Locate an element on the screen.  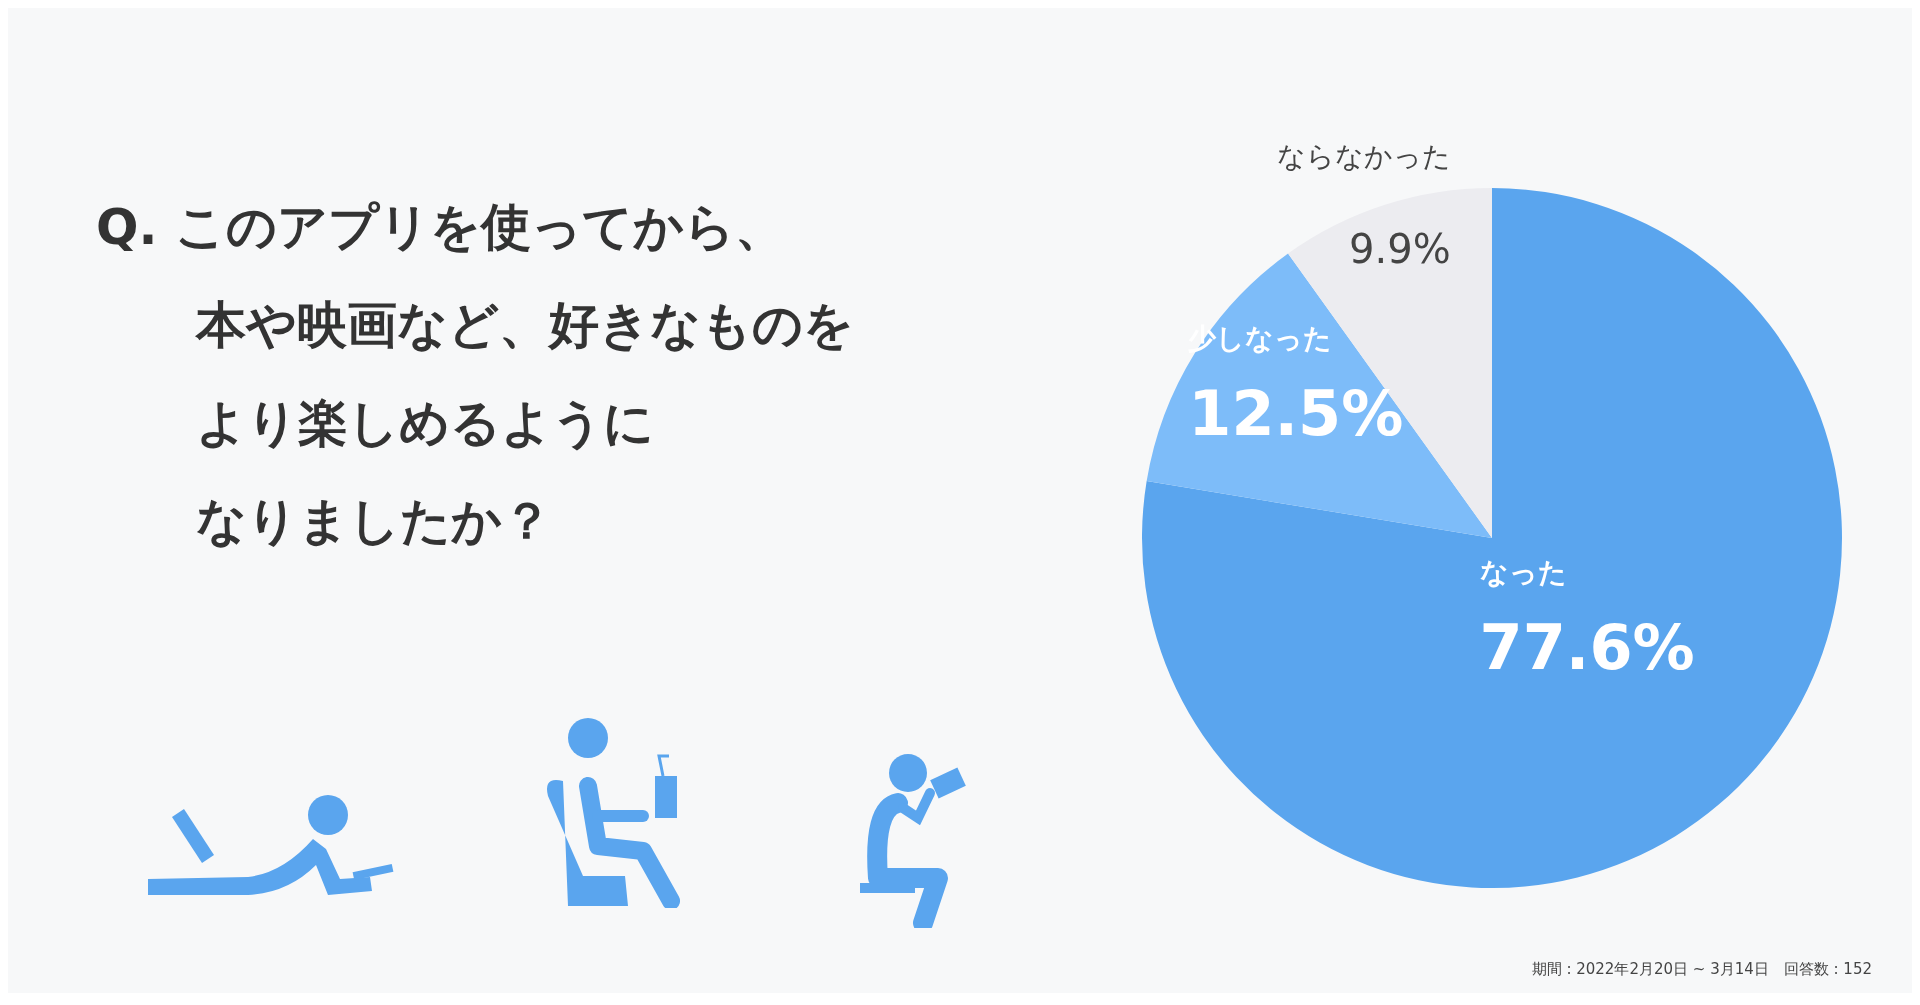
text: 期間 : 2022年2月20日 ~ 3月14日 回答数 : 152 is located at coordinates (1701, 969).